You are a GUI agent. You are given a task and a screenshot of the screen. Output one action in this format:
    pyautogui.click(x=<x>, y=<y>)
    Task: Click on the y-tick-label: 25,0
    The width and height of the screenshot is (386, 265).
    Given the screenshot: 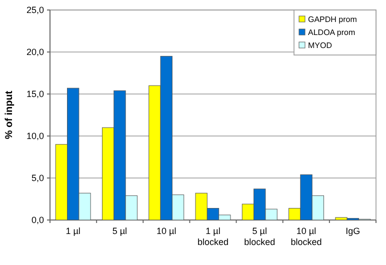 What is the action you would take?
    pyautogui.click(x=35, y=10)
    